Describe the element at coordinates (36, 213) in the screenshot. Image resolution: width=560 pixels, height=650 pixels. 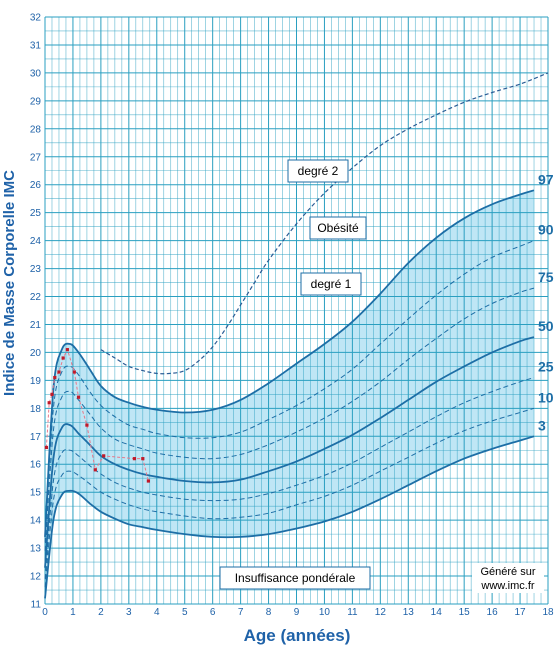
I see `y-tick-label: 25` at that location.